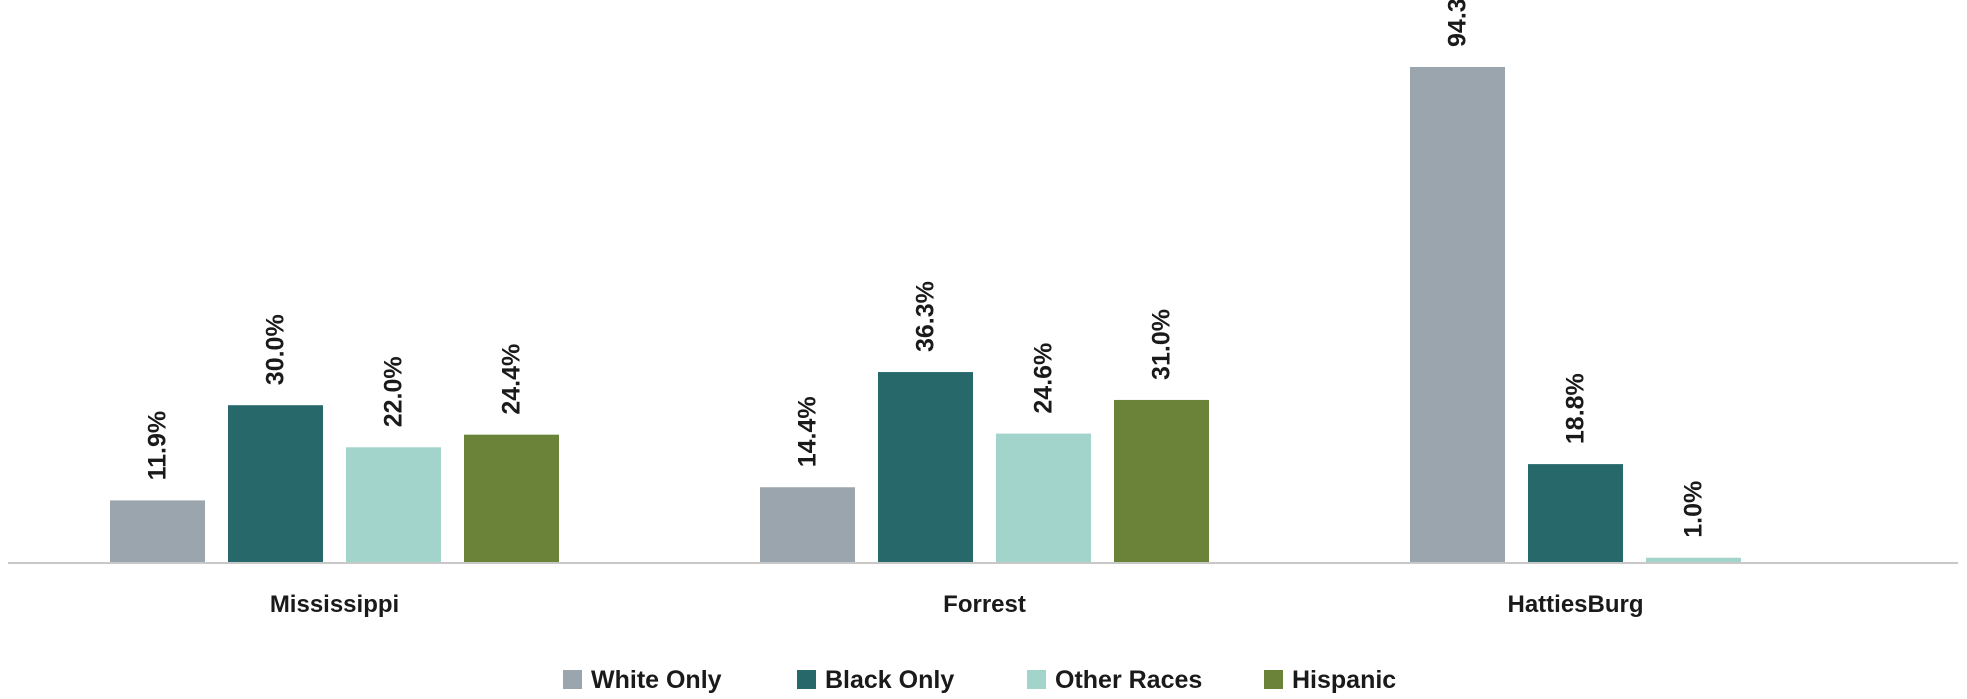 The width and height of the screenshot is (1967, 699). I want to click on x-tick-label-mississippi: Mississippi, so click(334, 604).